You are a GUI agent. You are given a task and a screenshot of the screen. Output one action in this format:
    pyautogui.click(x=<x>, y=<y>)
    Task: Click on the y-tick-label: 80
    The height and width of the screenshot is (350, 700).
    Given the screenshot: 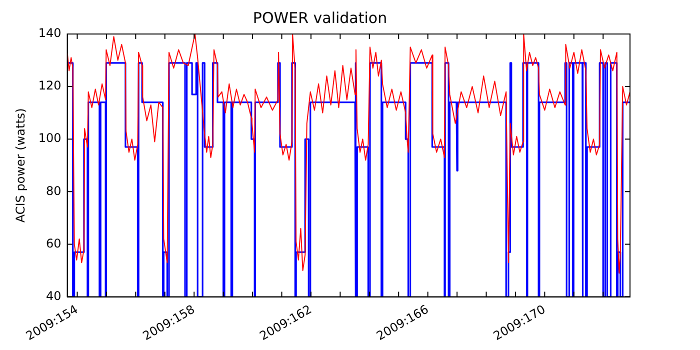 What is the action you would take?
    pyautogui.click(x=54, y=191)
    